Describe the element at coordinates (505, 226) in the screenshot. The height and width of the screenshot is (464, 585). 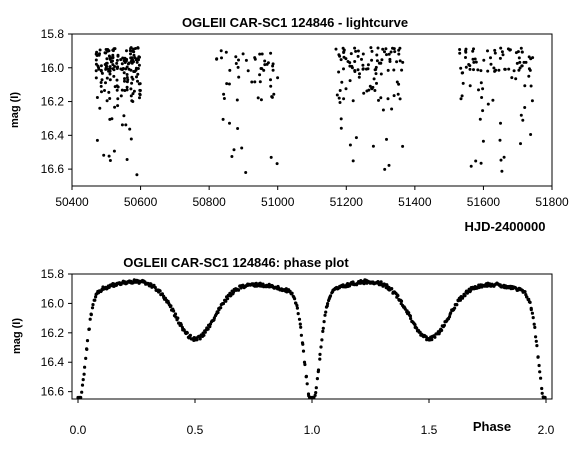
I see `lightcurve-x-axis-label: HJD-2400000` at that location.